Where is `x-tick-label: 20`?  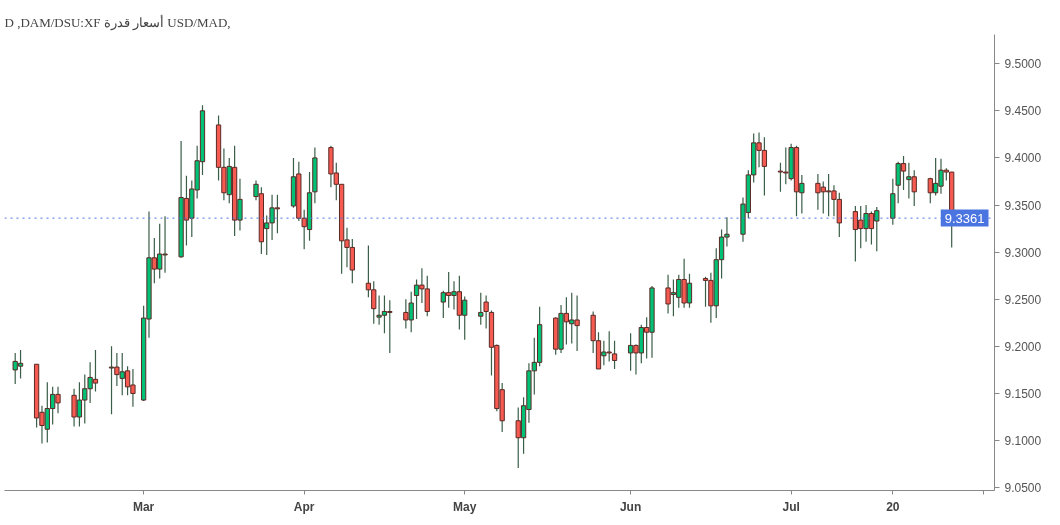
x-tick-label: 20 is located at coordinates (893, 506).